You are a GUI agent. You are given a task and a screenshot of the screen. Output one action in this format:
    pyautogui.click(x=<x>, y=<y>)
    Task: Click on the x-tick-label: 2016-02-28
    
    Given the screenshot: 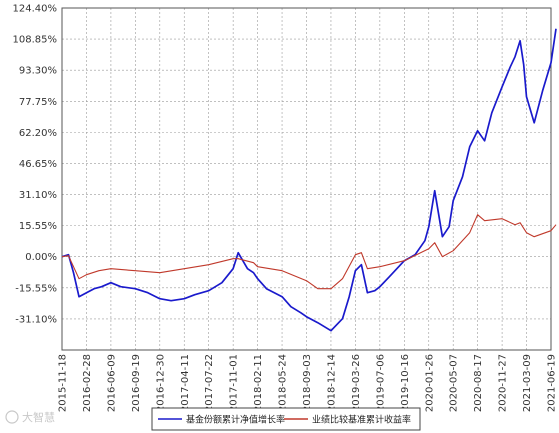 What is the action you would take?
    pyautogui.click(x=87, y=383)
    